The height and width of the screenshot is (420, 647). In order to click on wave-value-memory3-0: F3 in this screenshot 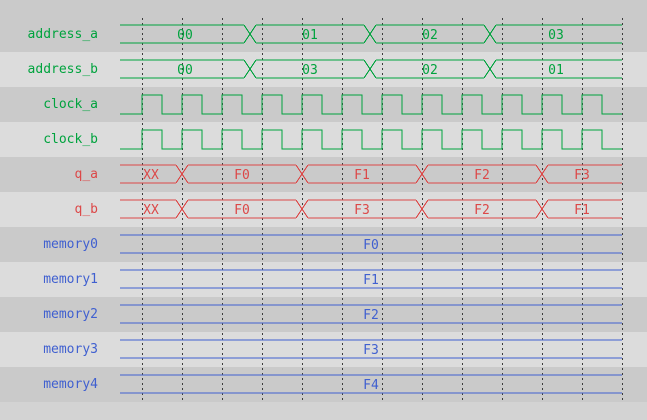, I will do `click(371, 350)`.